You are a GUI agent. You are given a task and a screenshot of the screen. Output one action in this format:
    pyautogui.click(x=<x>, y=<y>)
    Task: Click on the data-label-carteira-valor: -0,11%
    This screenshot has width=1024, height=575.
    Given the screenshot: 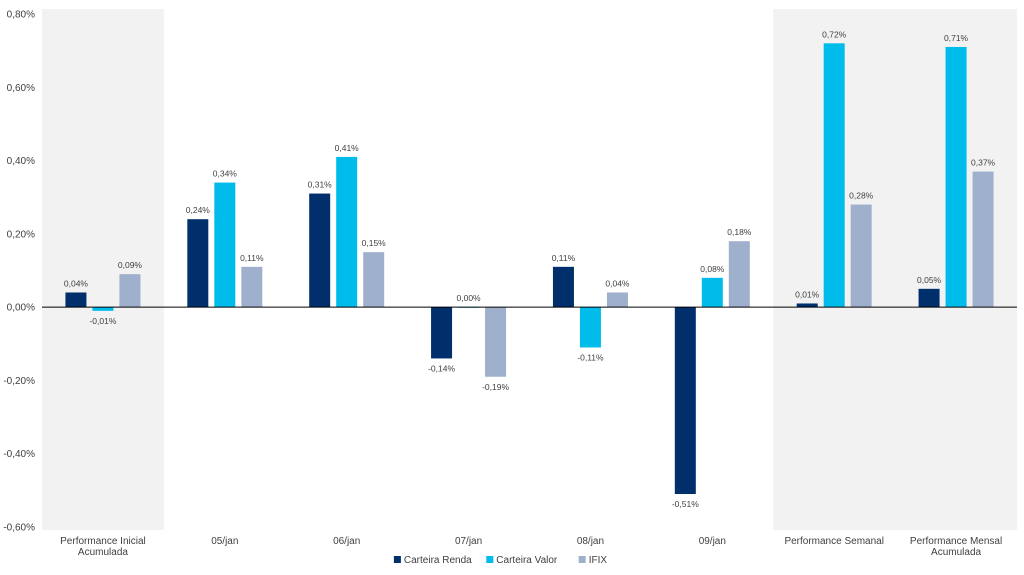 What is the action you would take?
    pyautogui.click(x=590, y=357)
    